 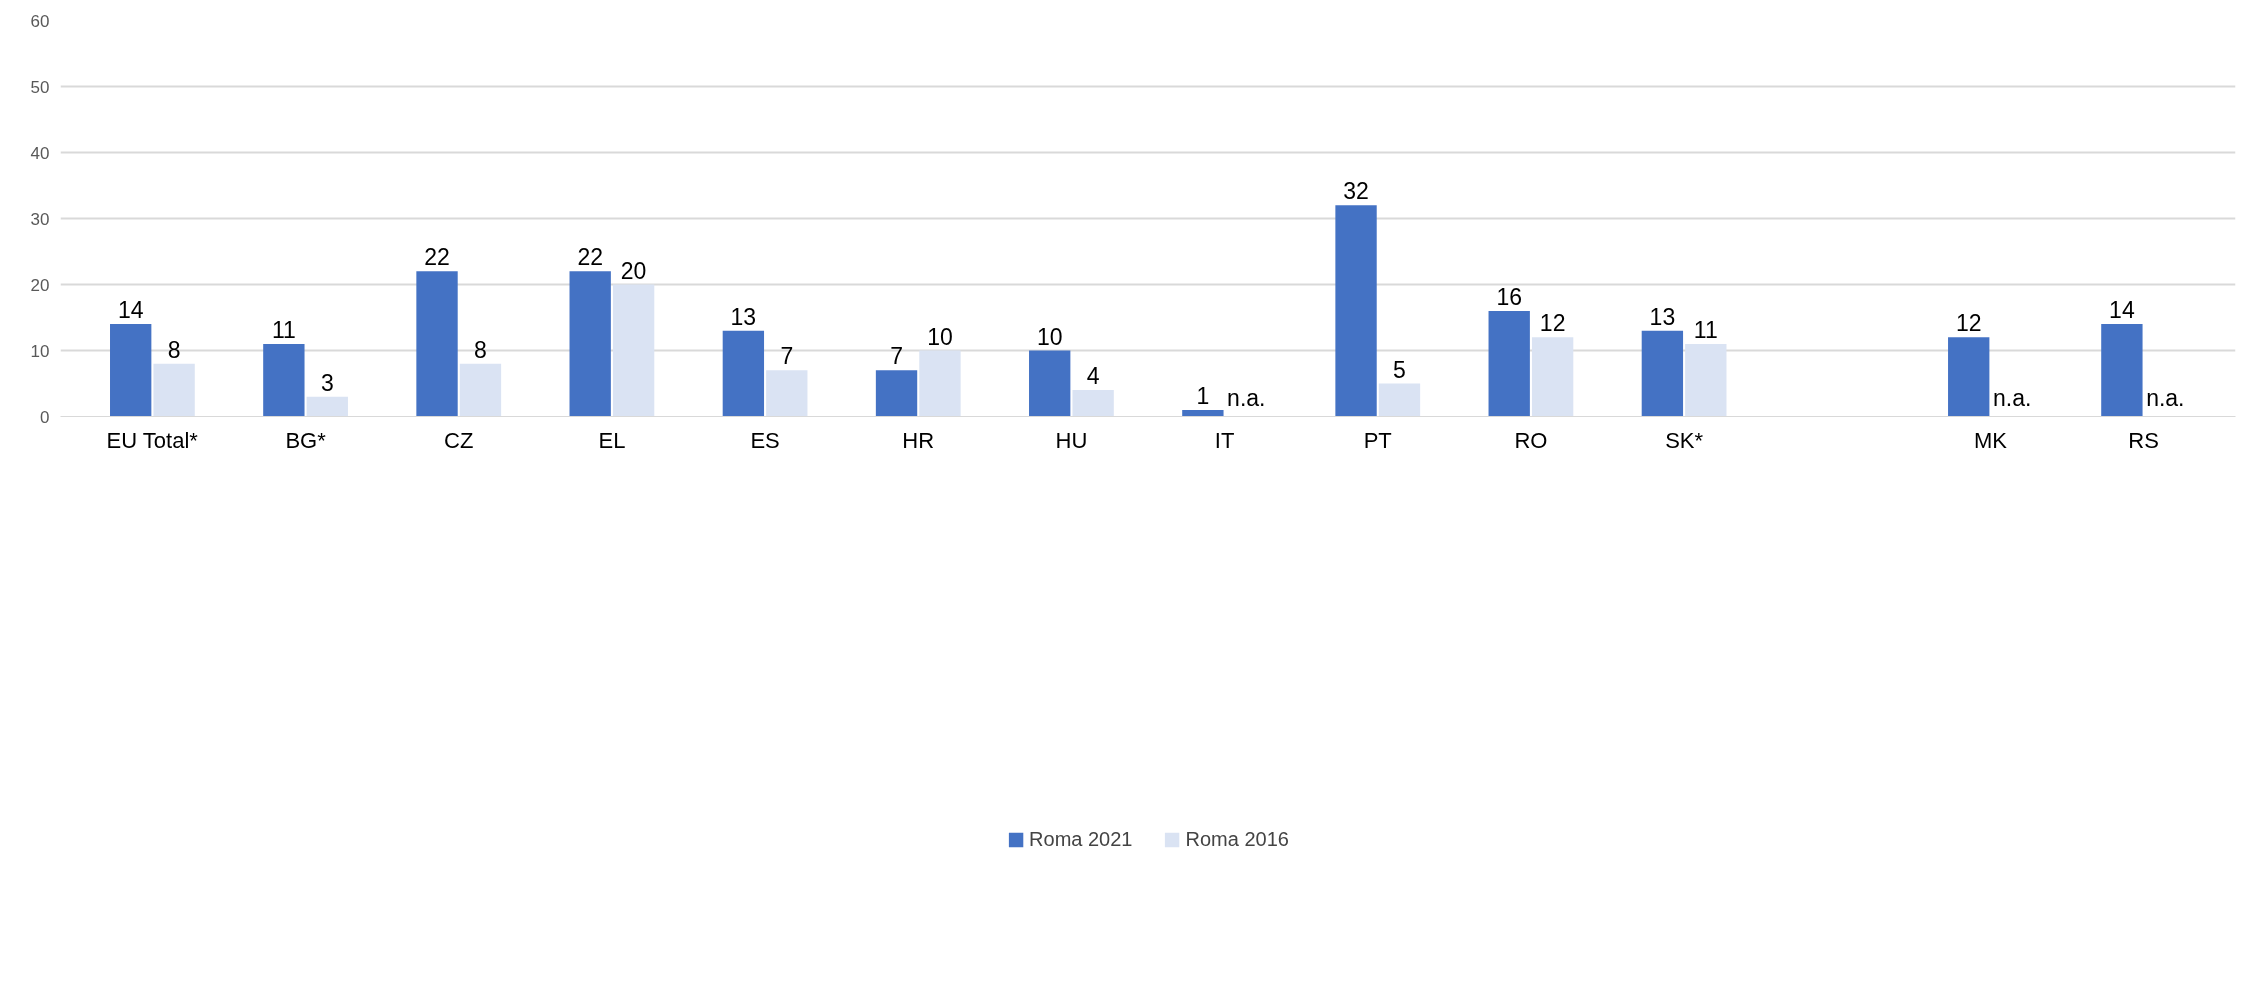 I want to click on data-label: 1, so click(x=1203, y=395).